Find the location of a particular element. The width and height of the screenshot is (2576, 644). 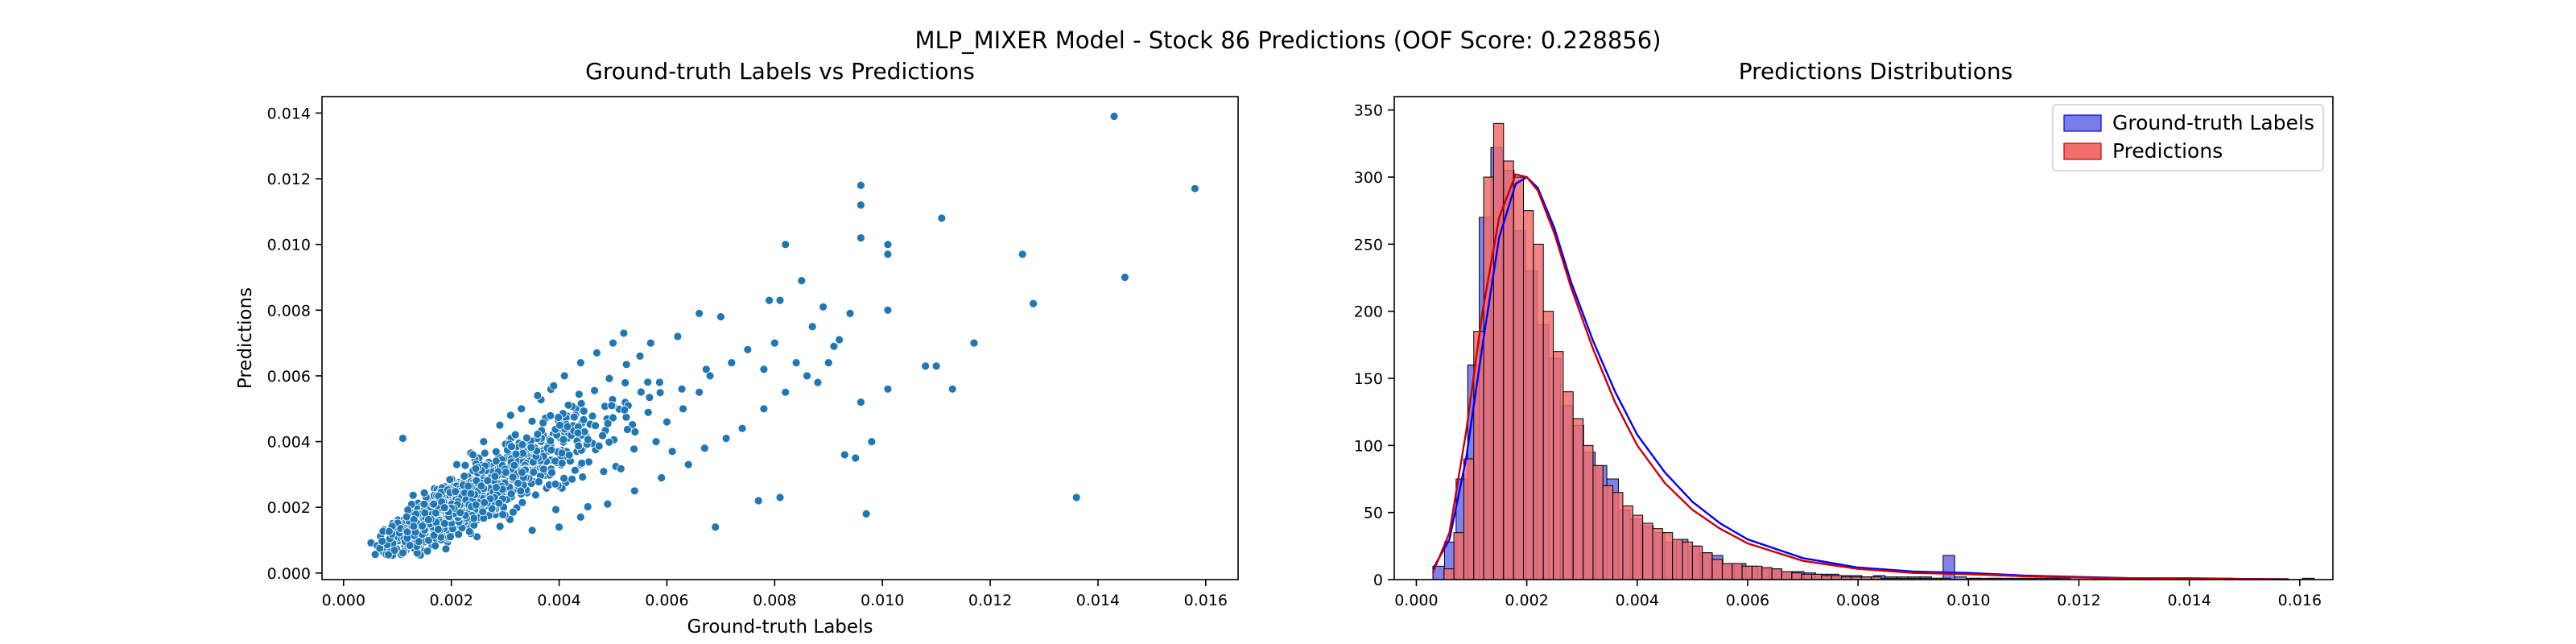

scatter-x-tick-label: 0.010 is located at coordinates (883, 600).